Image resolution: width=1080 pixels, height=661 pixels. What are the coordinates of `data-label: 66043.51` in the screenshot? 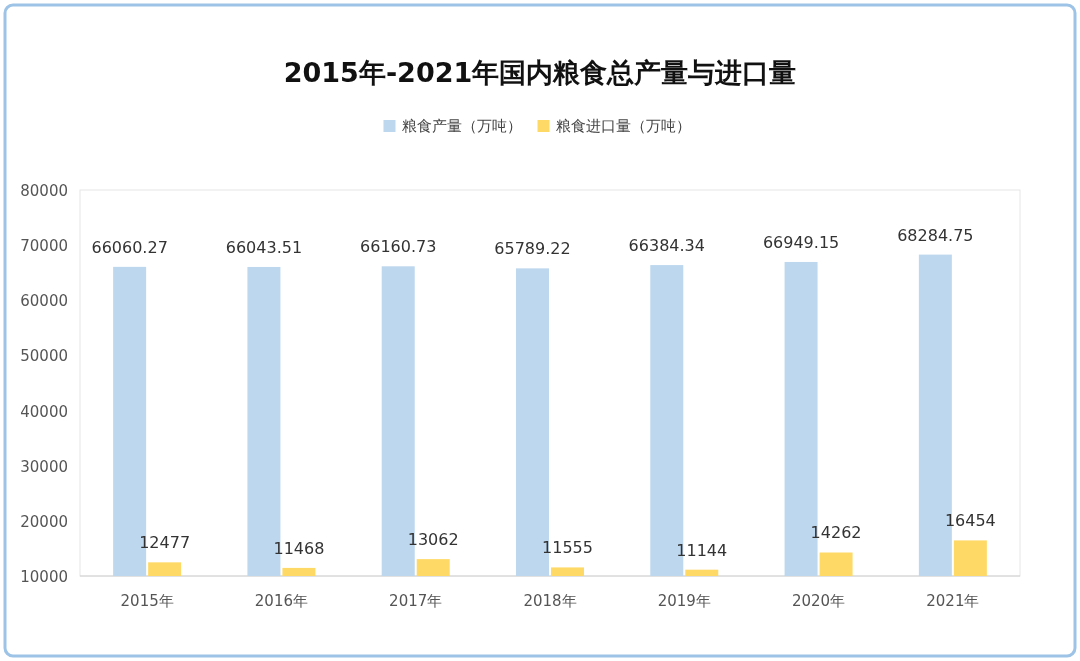 It's located at (264, 247).